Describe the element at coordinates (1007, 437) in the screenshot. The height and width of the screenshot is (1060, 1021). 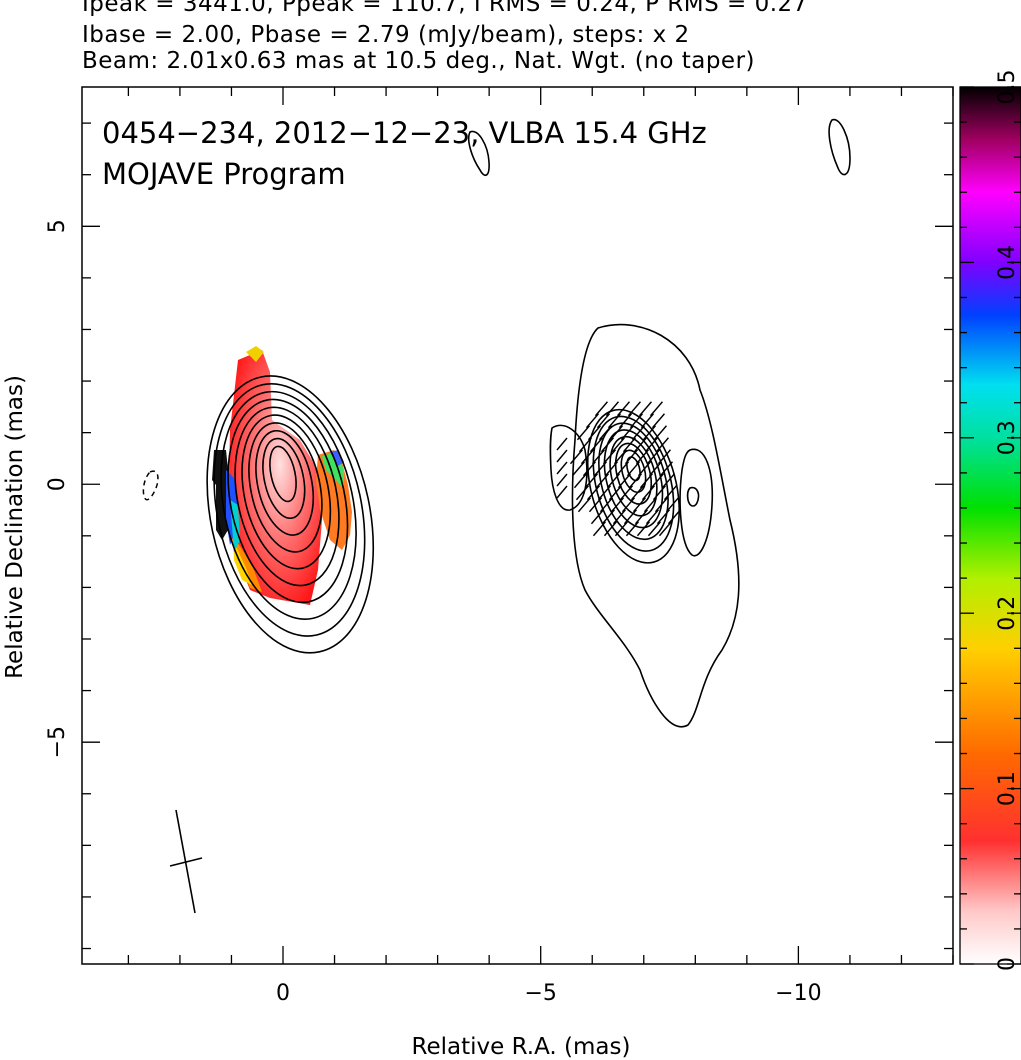
I see `colorbar-tick-label: 0.3` at that location.